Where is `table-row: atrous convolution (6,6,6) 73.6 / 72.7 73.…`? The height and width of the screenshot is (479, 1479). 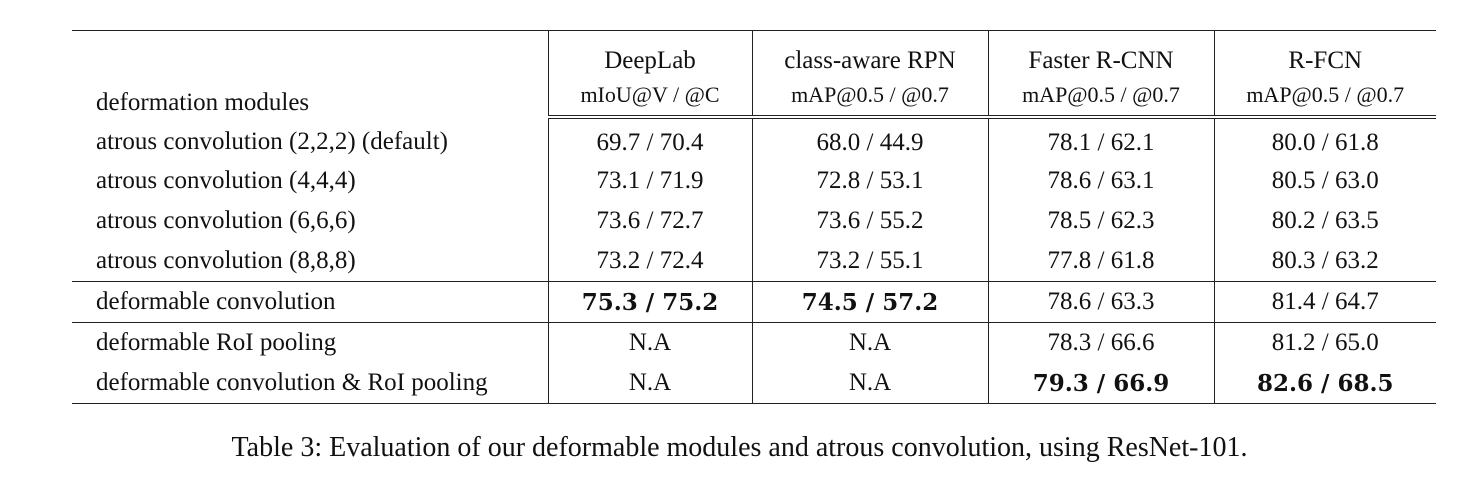 table-row: atrous convolution (6,6,6) 73.6 / 72.7 73.… is located at coordinates (754, 221).